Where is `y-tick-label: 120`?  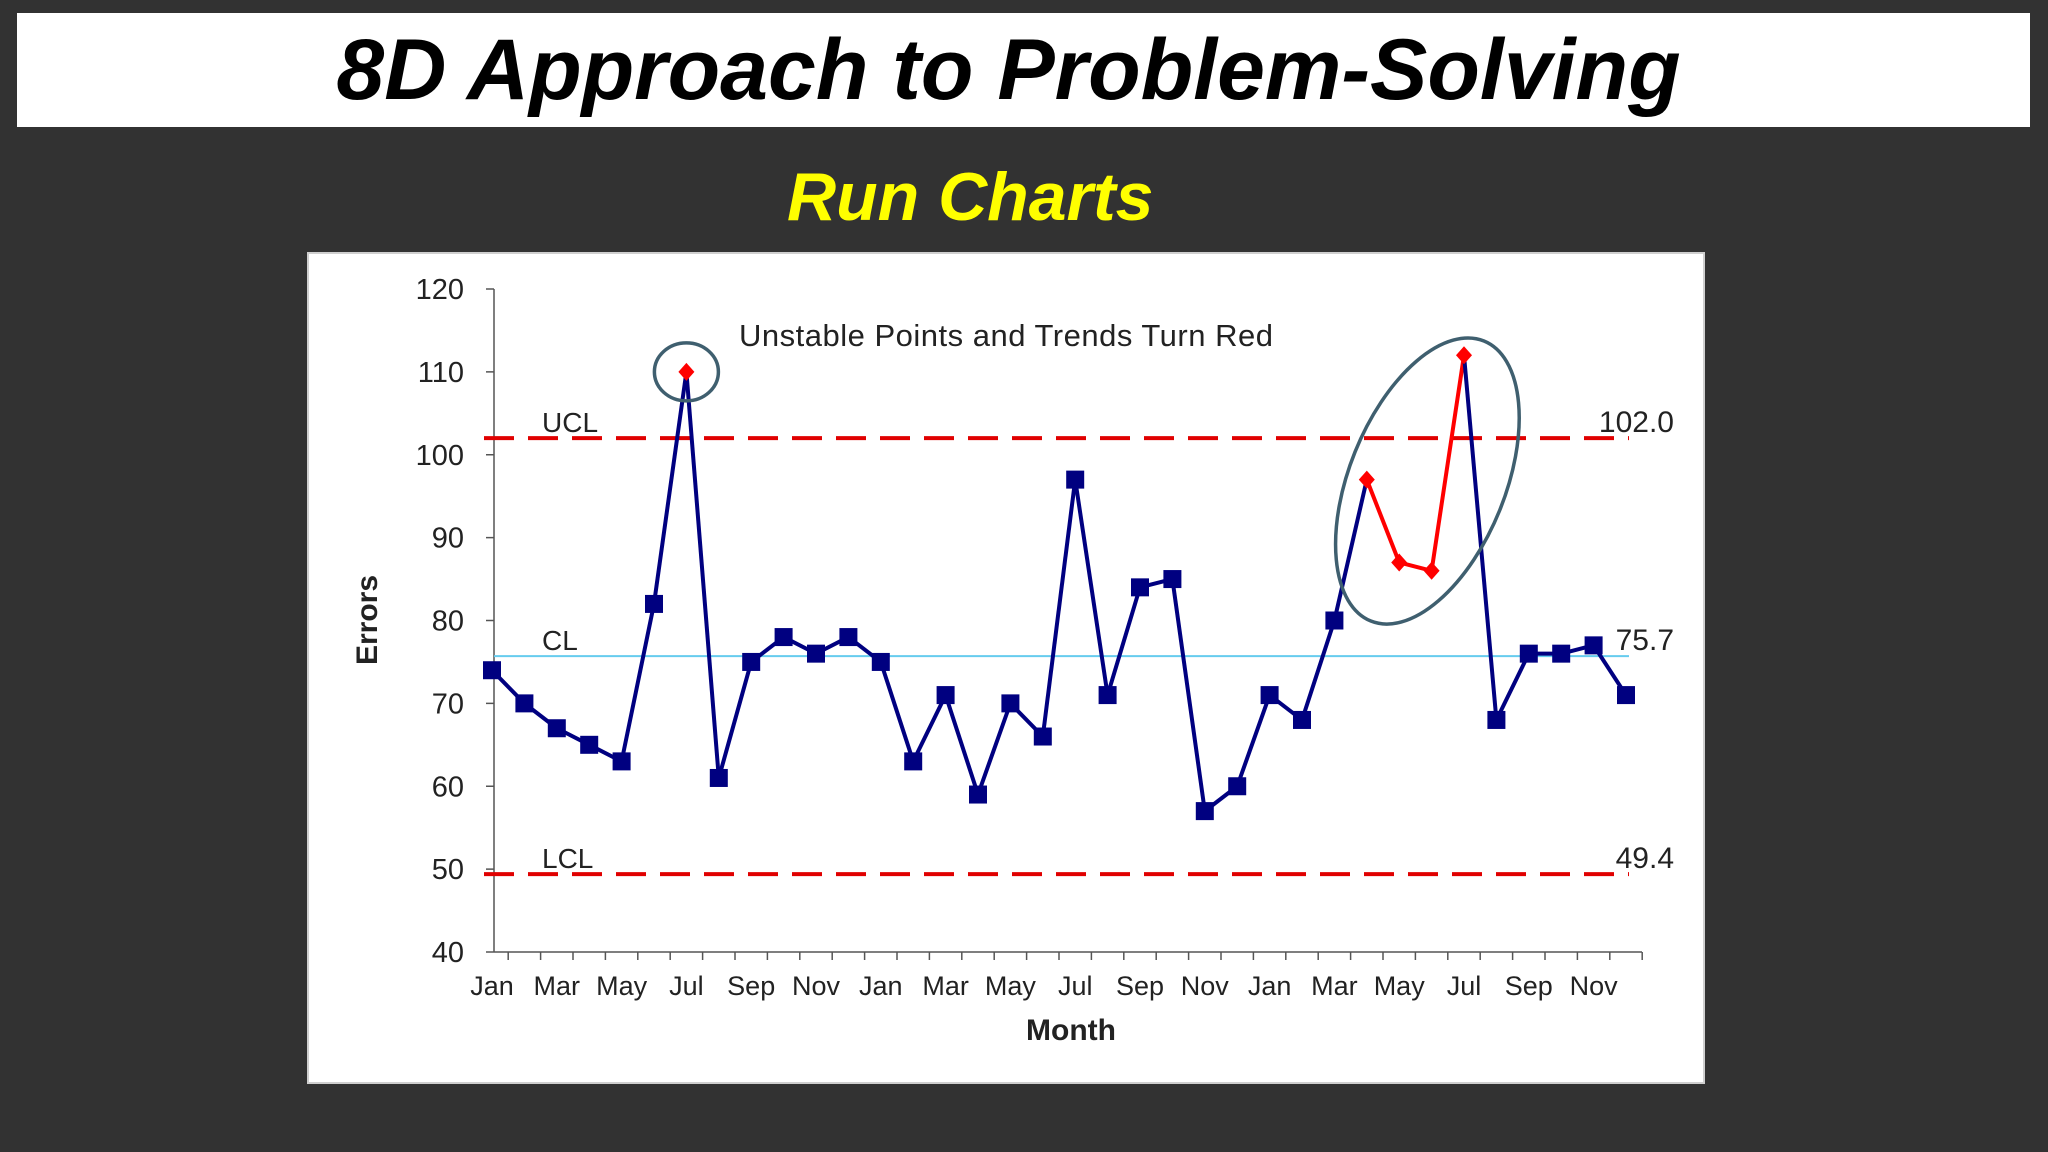
y-tick-label: 120 is located at coordinates (440, 290).